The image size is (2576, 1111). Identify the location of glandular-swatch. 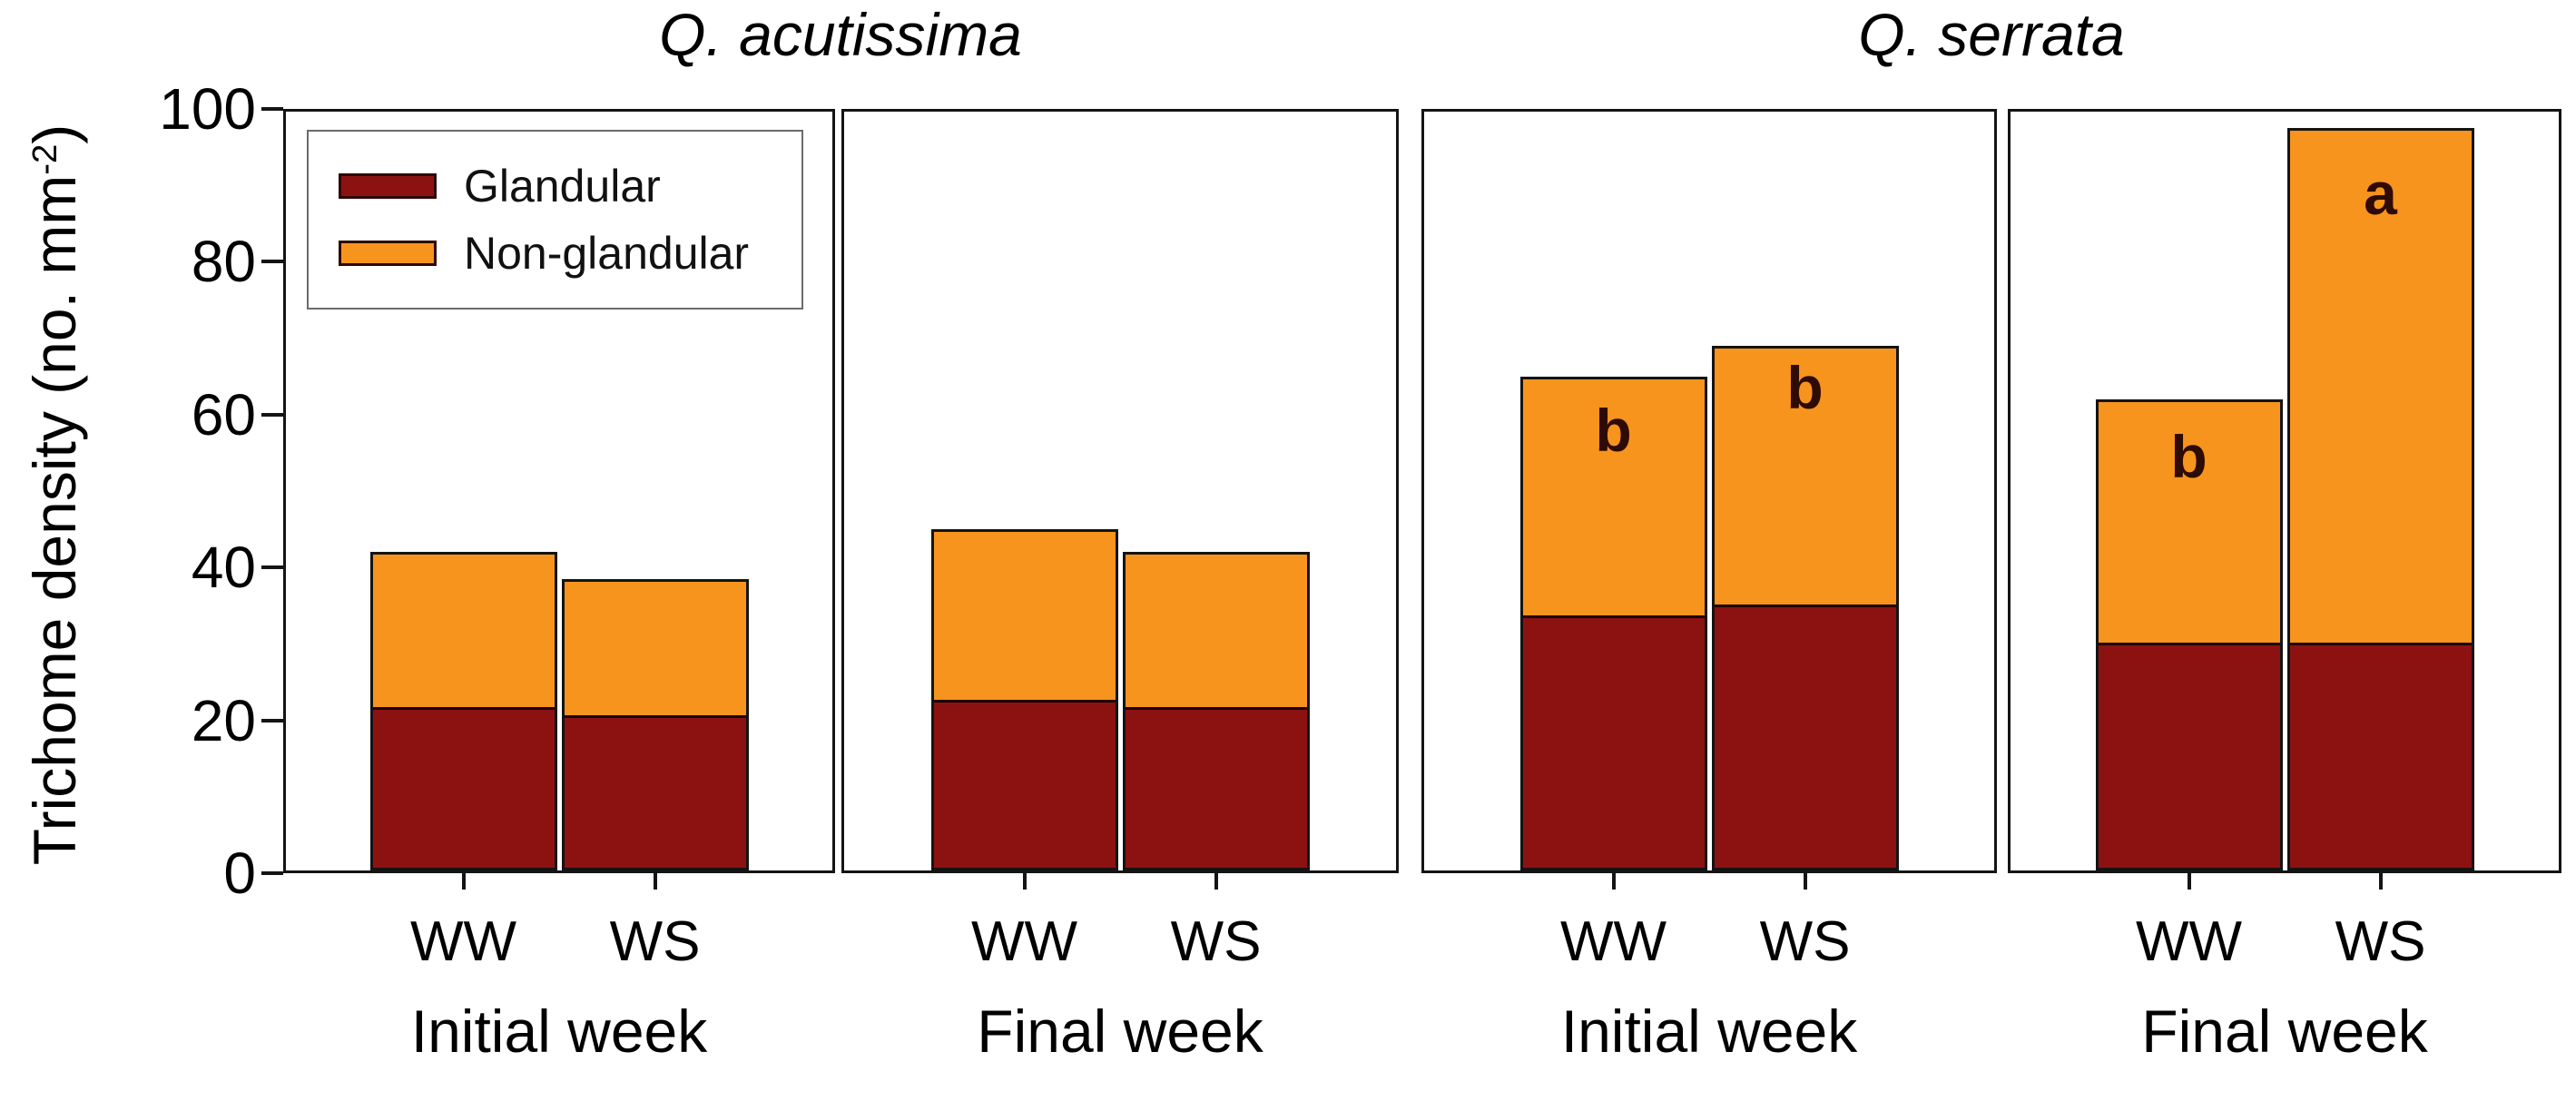
(388, 186).